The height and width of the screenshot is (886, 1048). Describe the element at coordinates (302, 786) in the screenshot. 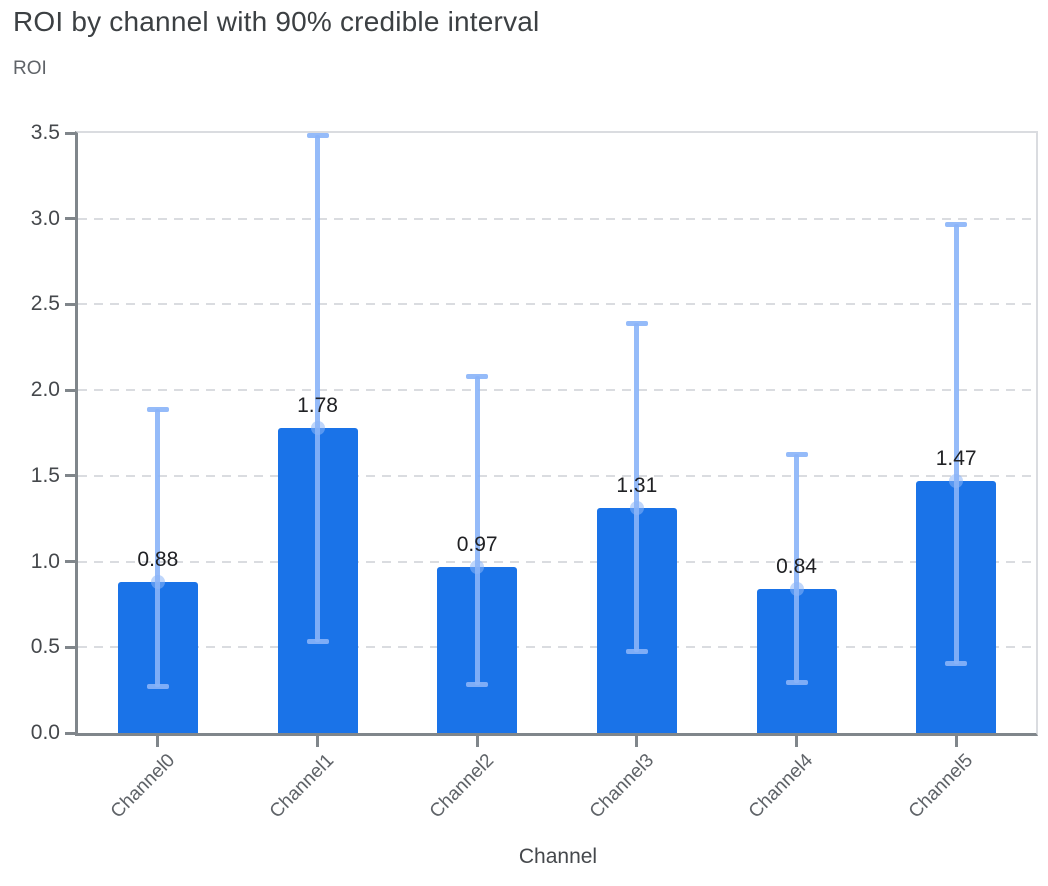

I see `x-tick-label: Channel1` at that location.